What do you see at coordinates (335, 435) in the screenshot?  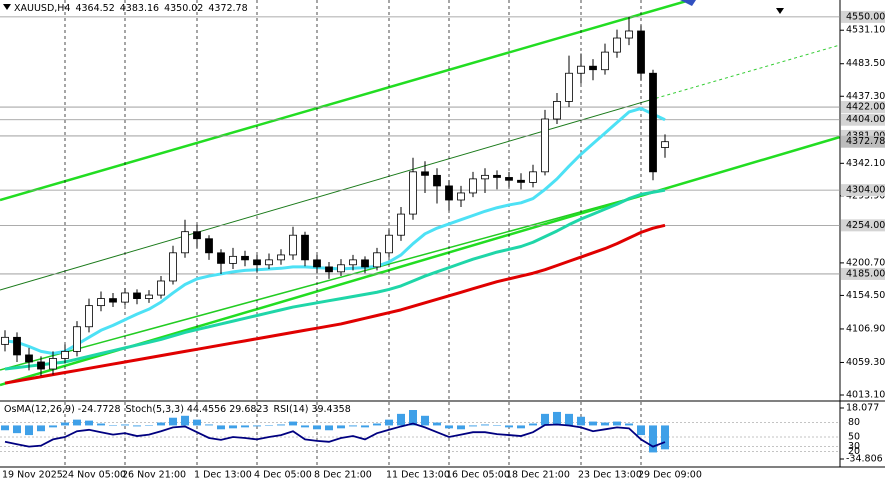 I see `rsi-line` at bounding box center [335, 435].